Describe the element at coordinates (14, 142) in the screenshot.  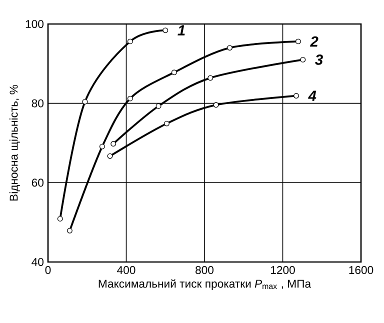
I see `y-axis-title: Відносна щільність, %` at that location.